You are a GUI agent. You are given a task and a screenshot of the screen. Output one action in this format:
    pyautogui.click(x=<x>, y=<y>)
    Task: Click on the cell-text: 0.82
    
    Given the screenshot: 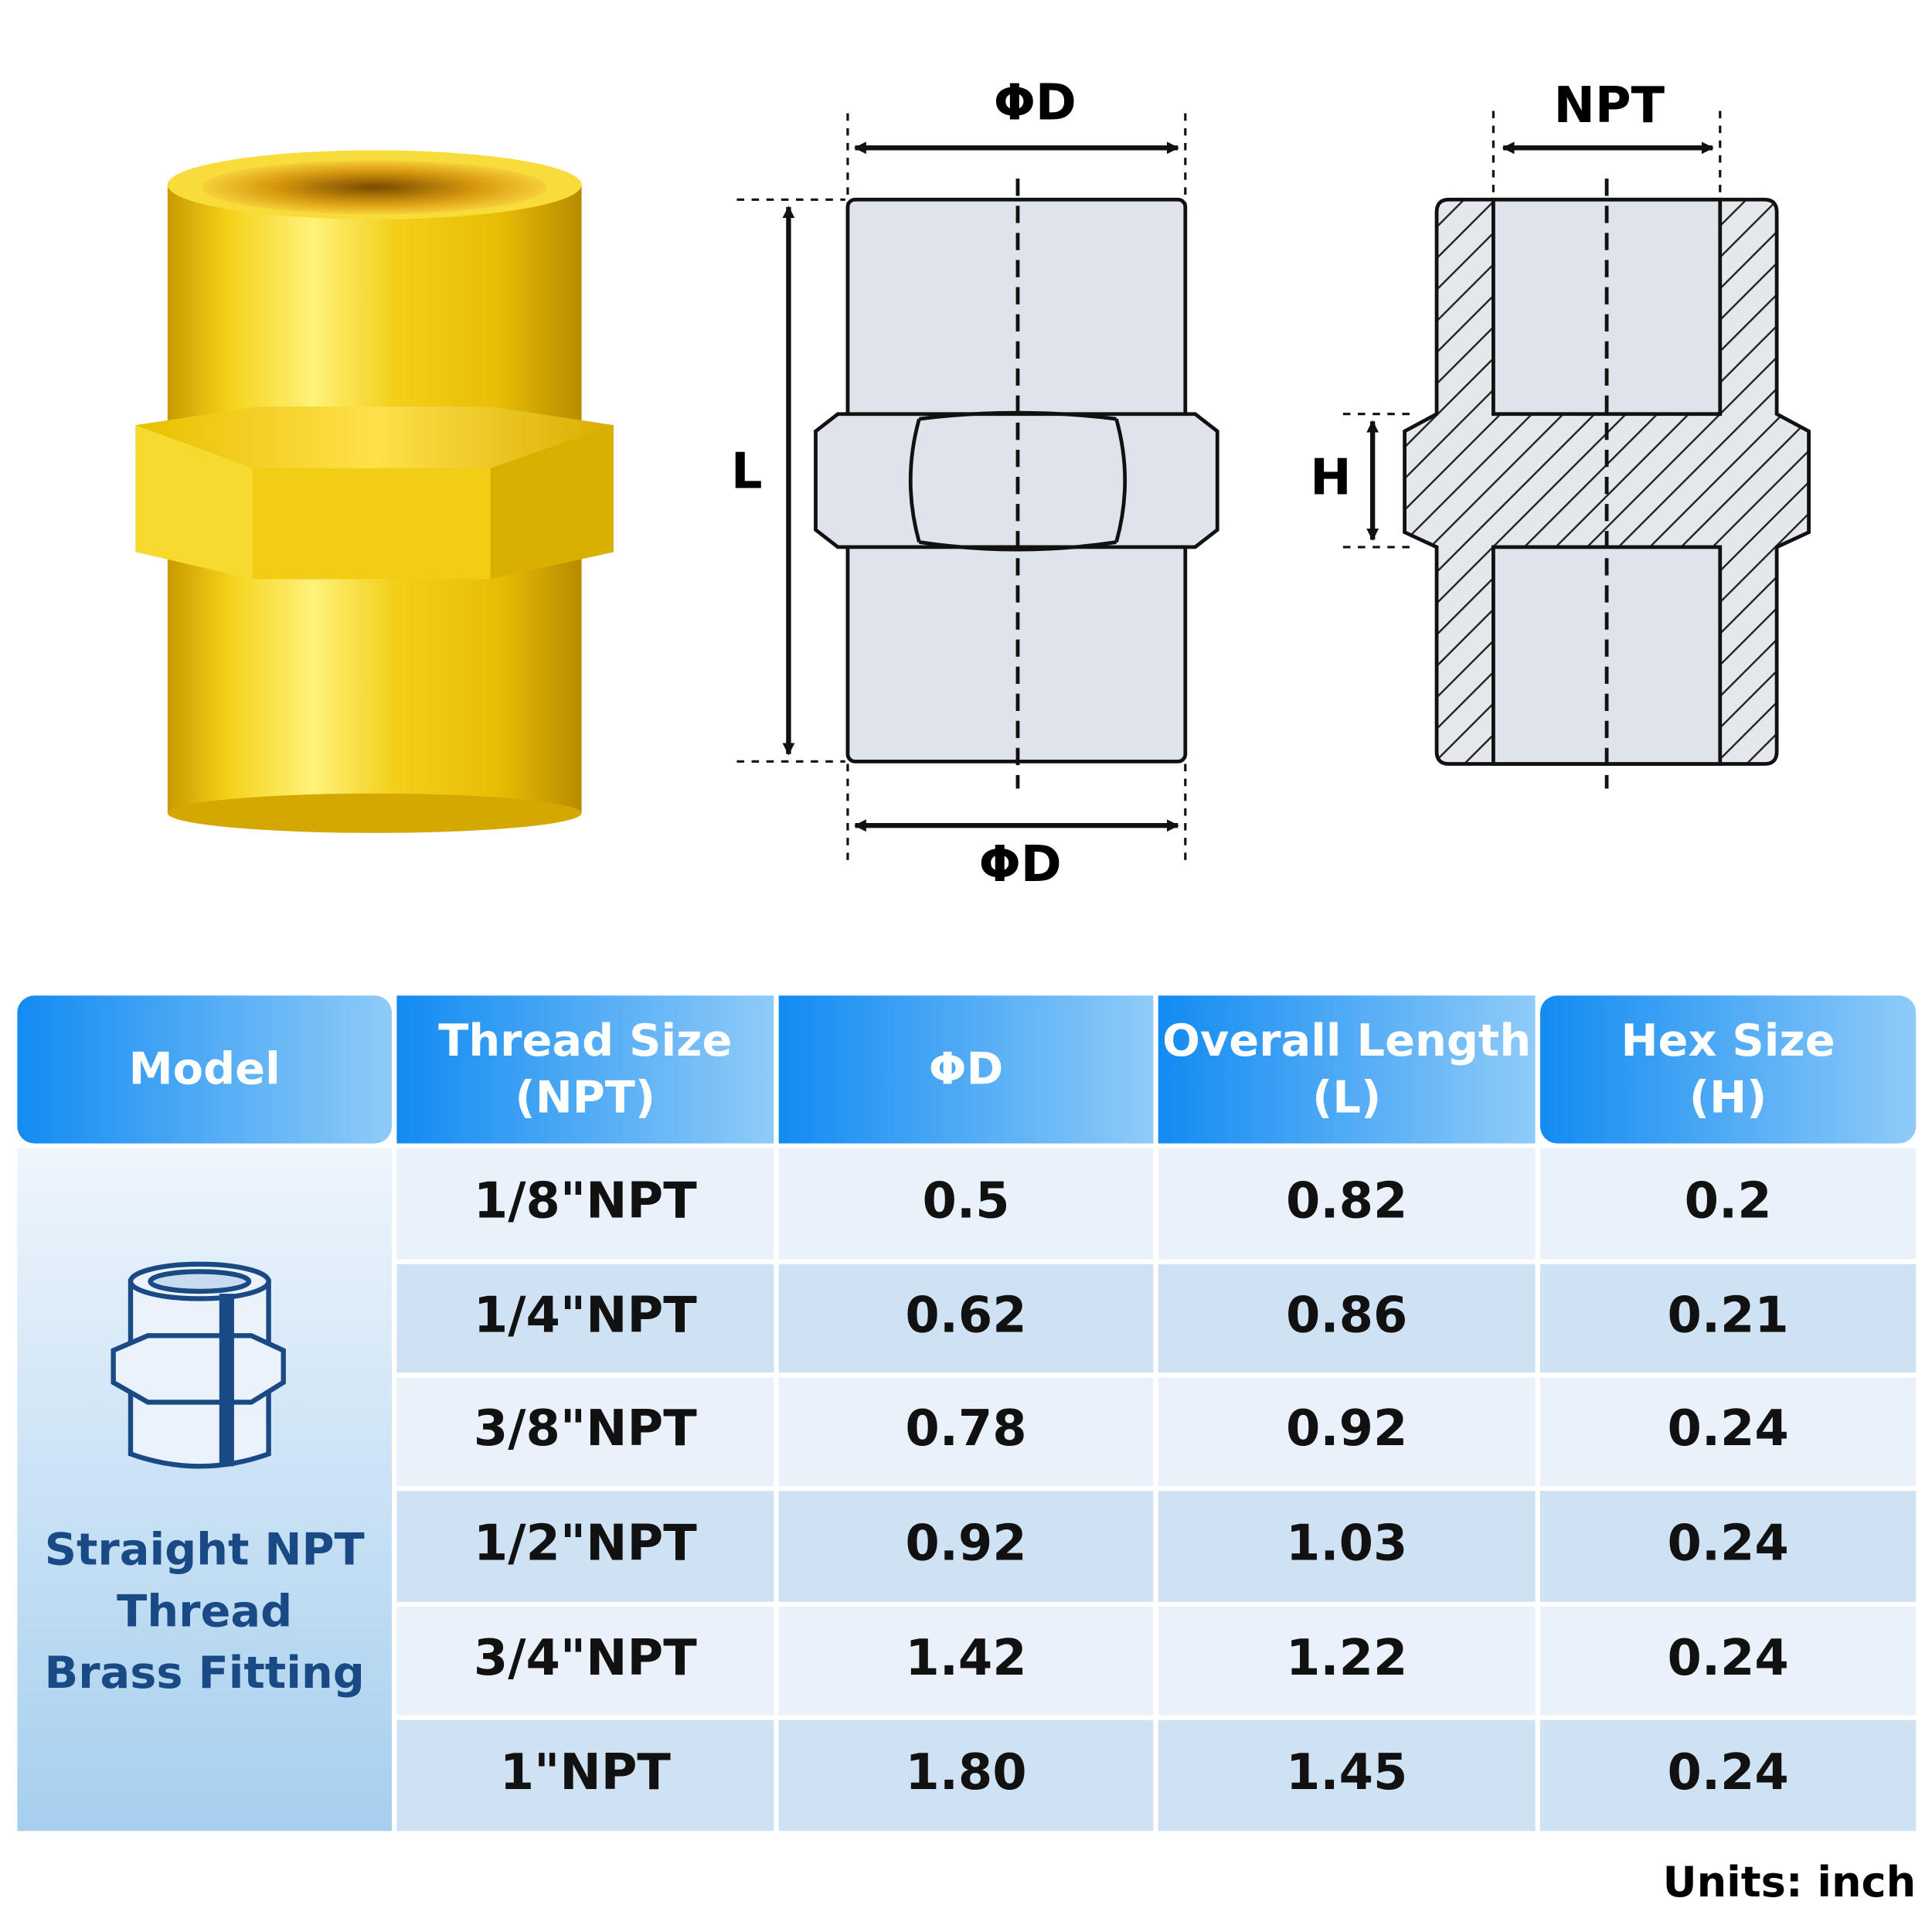 What is the action you would take?
    pyautogui.click(x=1347, y=1201)
    